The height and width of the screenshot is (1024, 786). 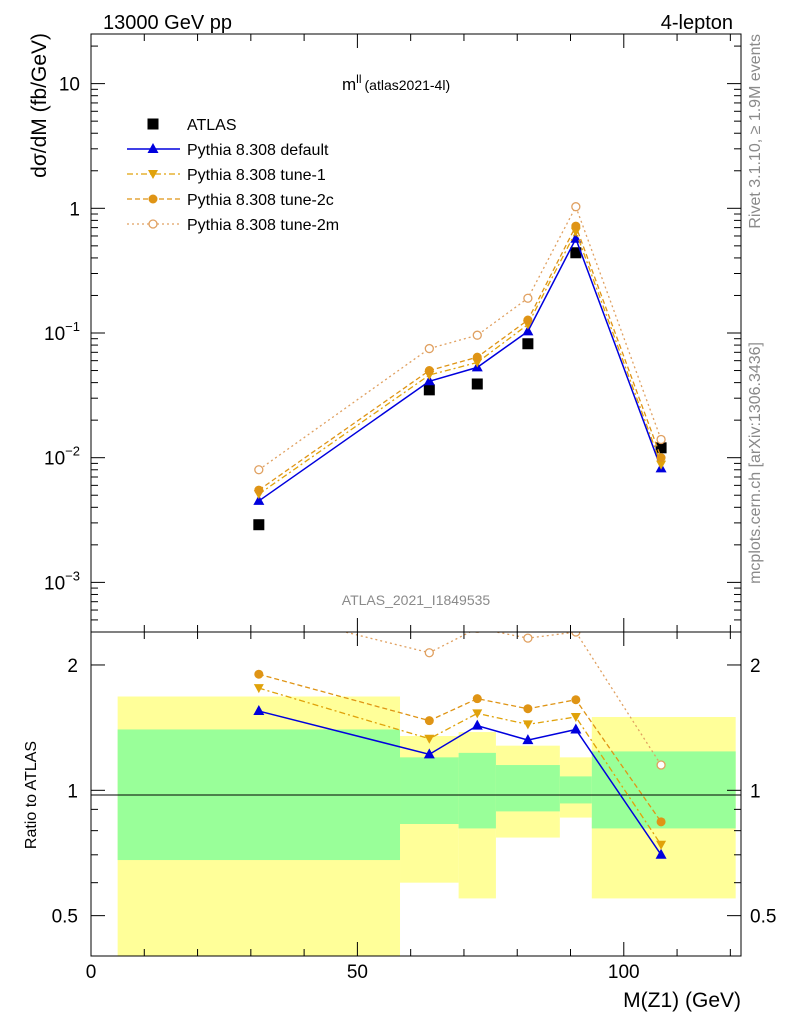 I want to click on main-y-tick-label: 1, so click(x=74, y=209).